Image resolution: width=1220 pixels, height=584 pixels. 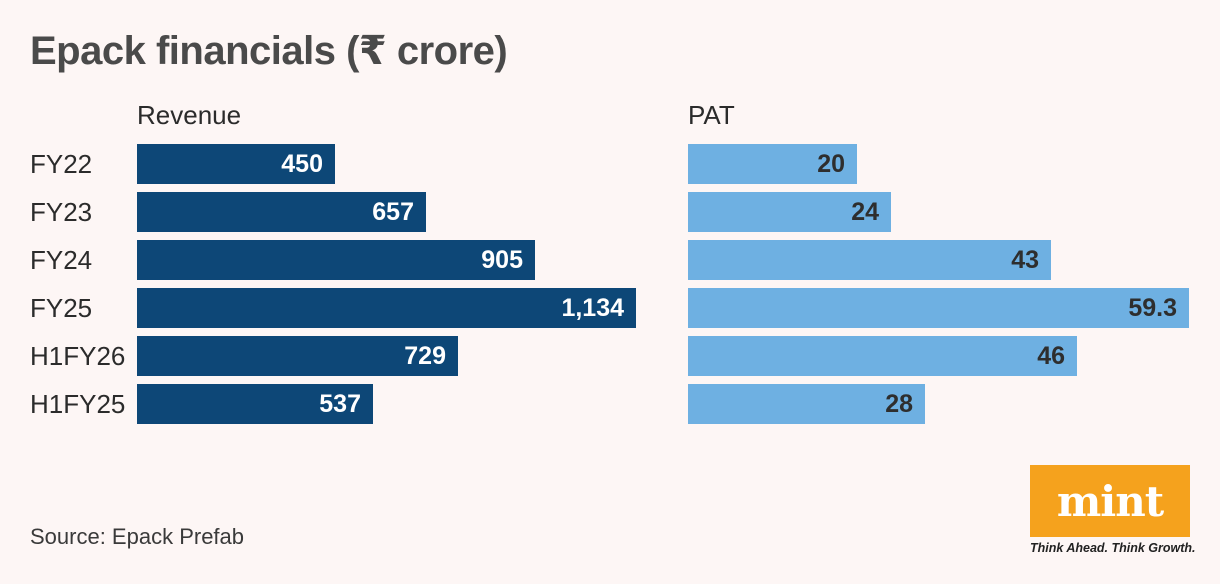 What do you see at coordinates (393, 212) in the screenshot?
I see `revenue-value-label: 657` at bounding box center [393, 212].